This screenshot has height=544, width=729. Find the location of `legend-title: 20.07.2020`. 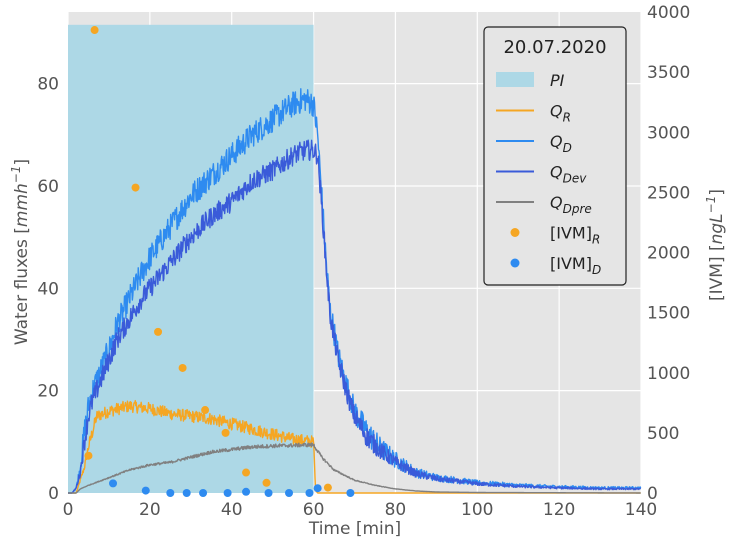

legend-title: 20.07.2020 is located at coordinates (554, 47).